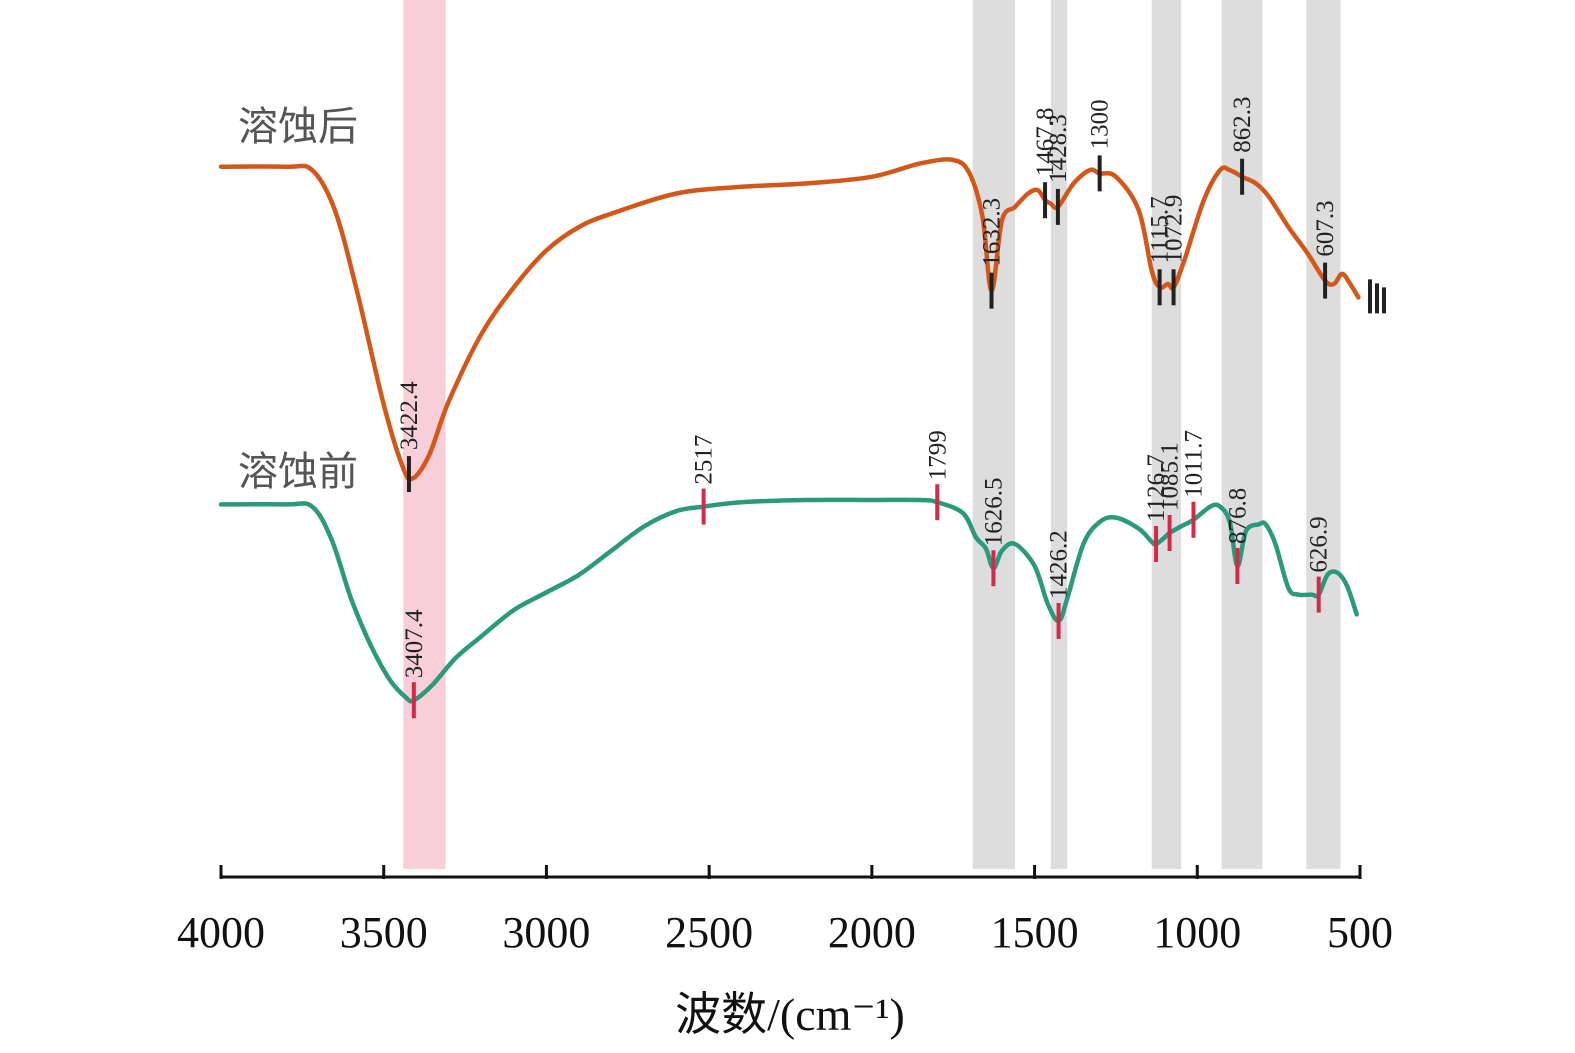 Image resolution: width=1575 pixels, height=1053 pixels. Describe the element at coordinates (1360, 932) in the screenshot. I see `x-tick-label-500: 500` at that location.